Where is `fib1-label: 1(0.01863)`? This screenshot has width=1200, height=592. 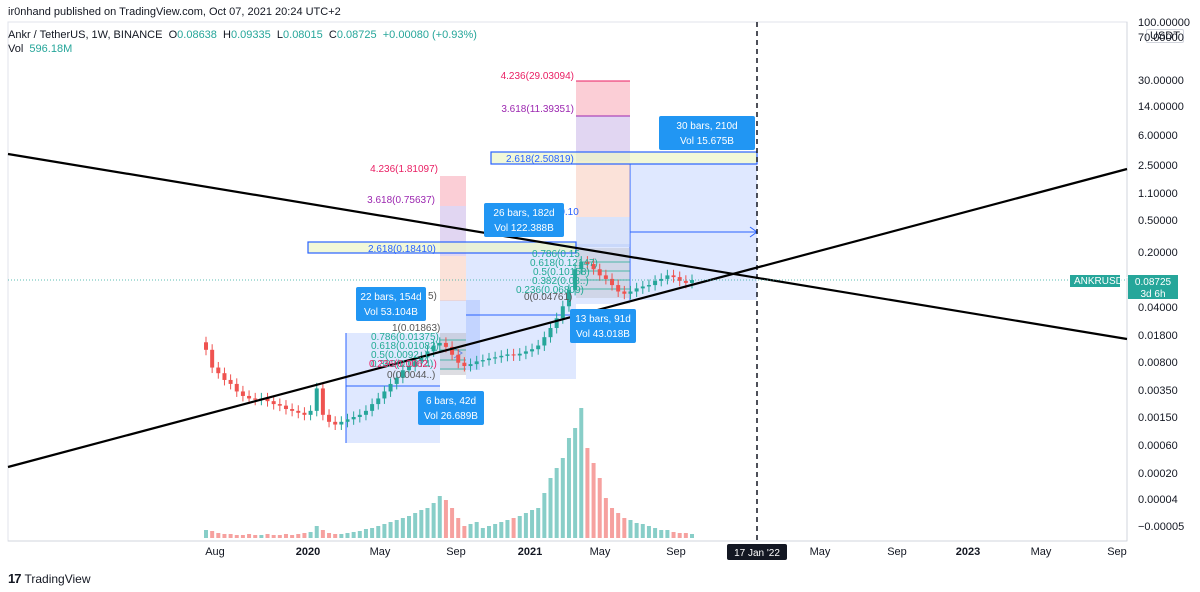
fib1-label: 1(0.01863) is located at coordinates (416, 328).